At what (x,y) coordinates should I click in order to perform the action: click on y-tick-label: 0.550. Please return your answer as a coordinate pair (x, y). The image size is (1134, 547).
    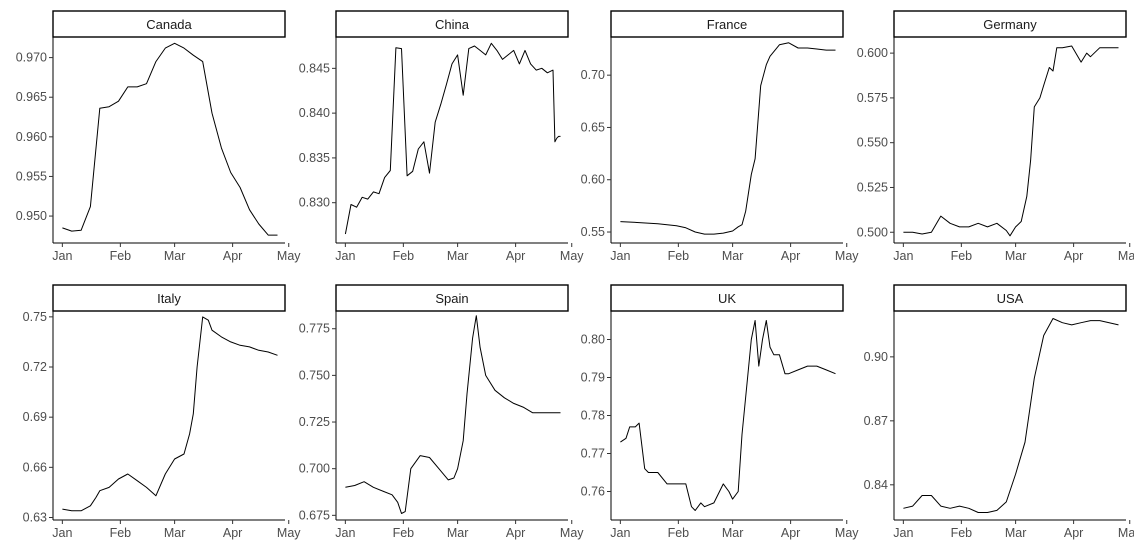
    Looking at the image, I should click on (872, 143).